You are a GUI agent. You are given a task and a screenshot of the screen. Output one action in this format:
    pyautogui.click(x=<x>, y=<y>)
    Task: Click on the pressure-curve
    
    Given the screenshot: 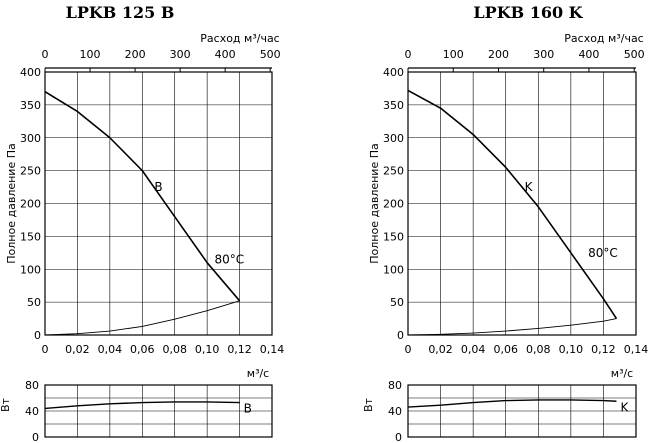 What is the action you would take?
    pyautogui.click(x=142, y=196)
    